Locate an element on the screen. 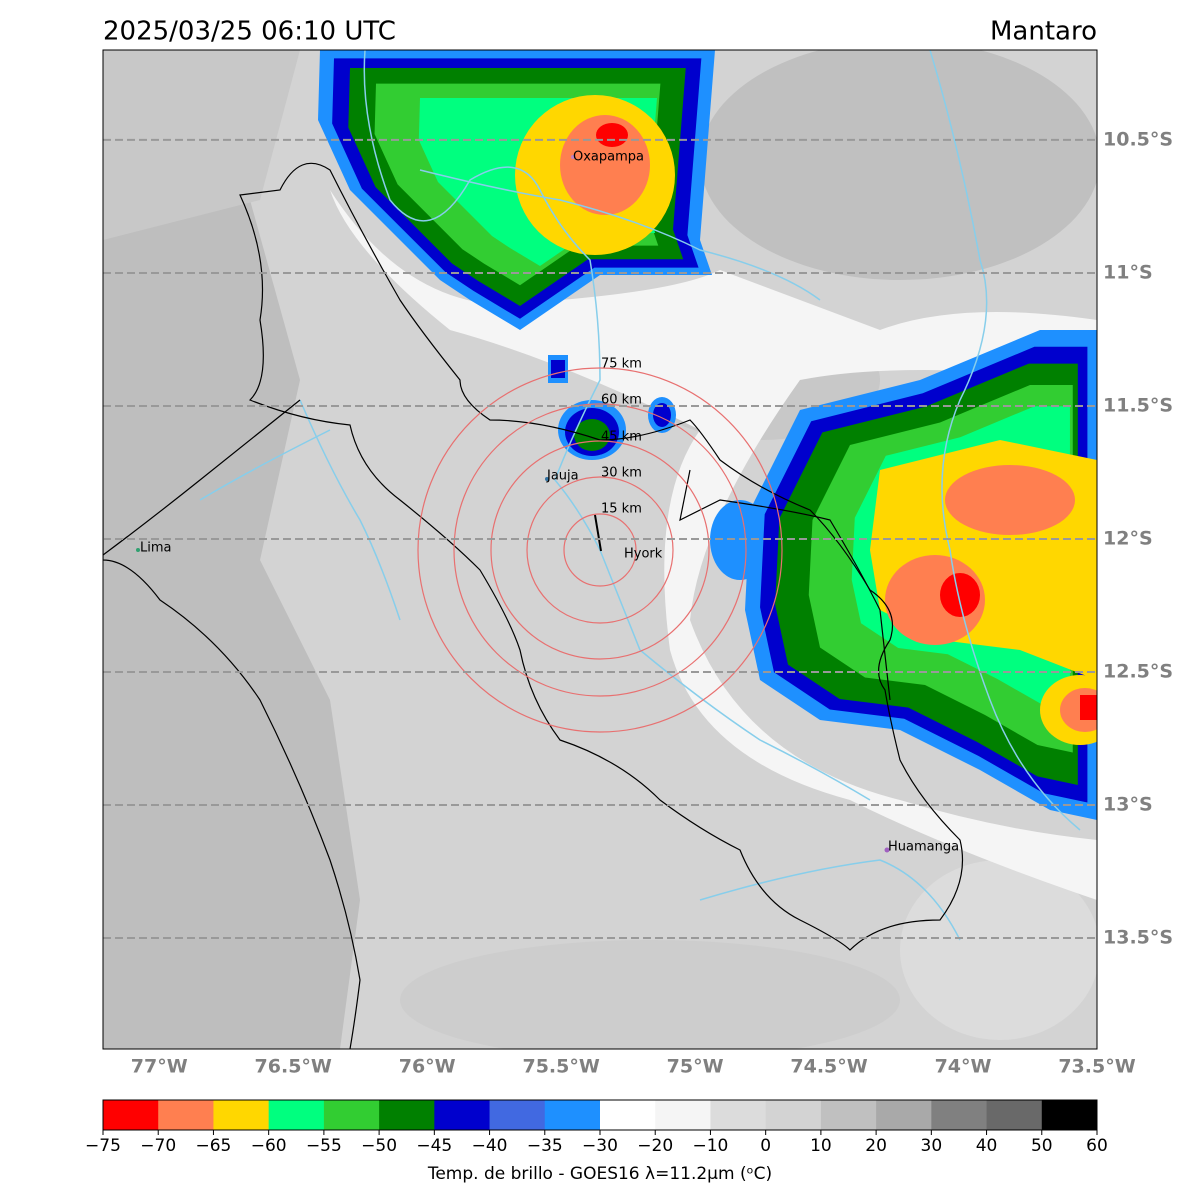 The width and height of the screenshot is (1200, 1204). ring-label: 75 km is located at coordinates (621, 364).